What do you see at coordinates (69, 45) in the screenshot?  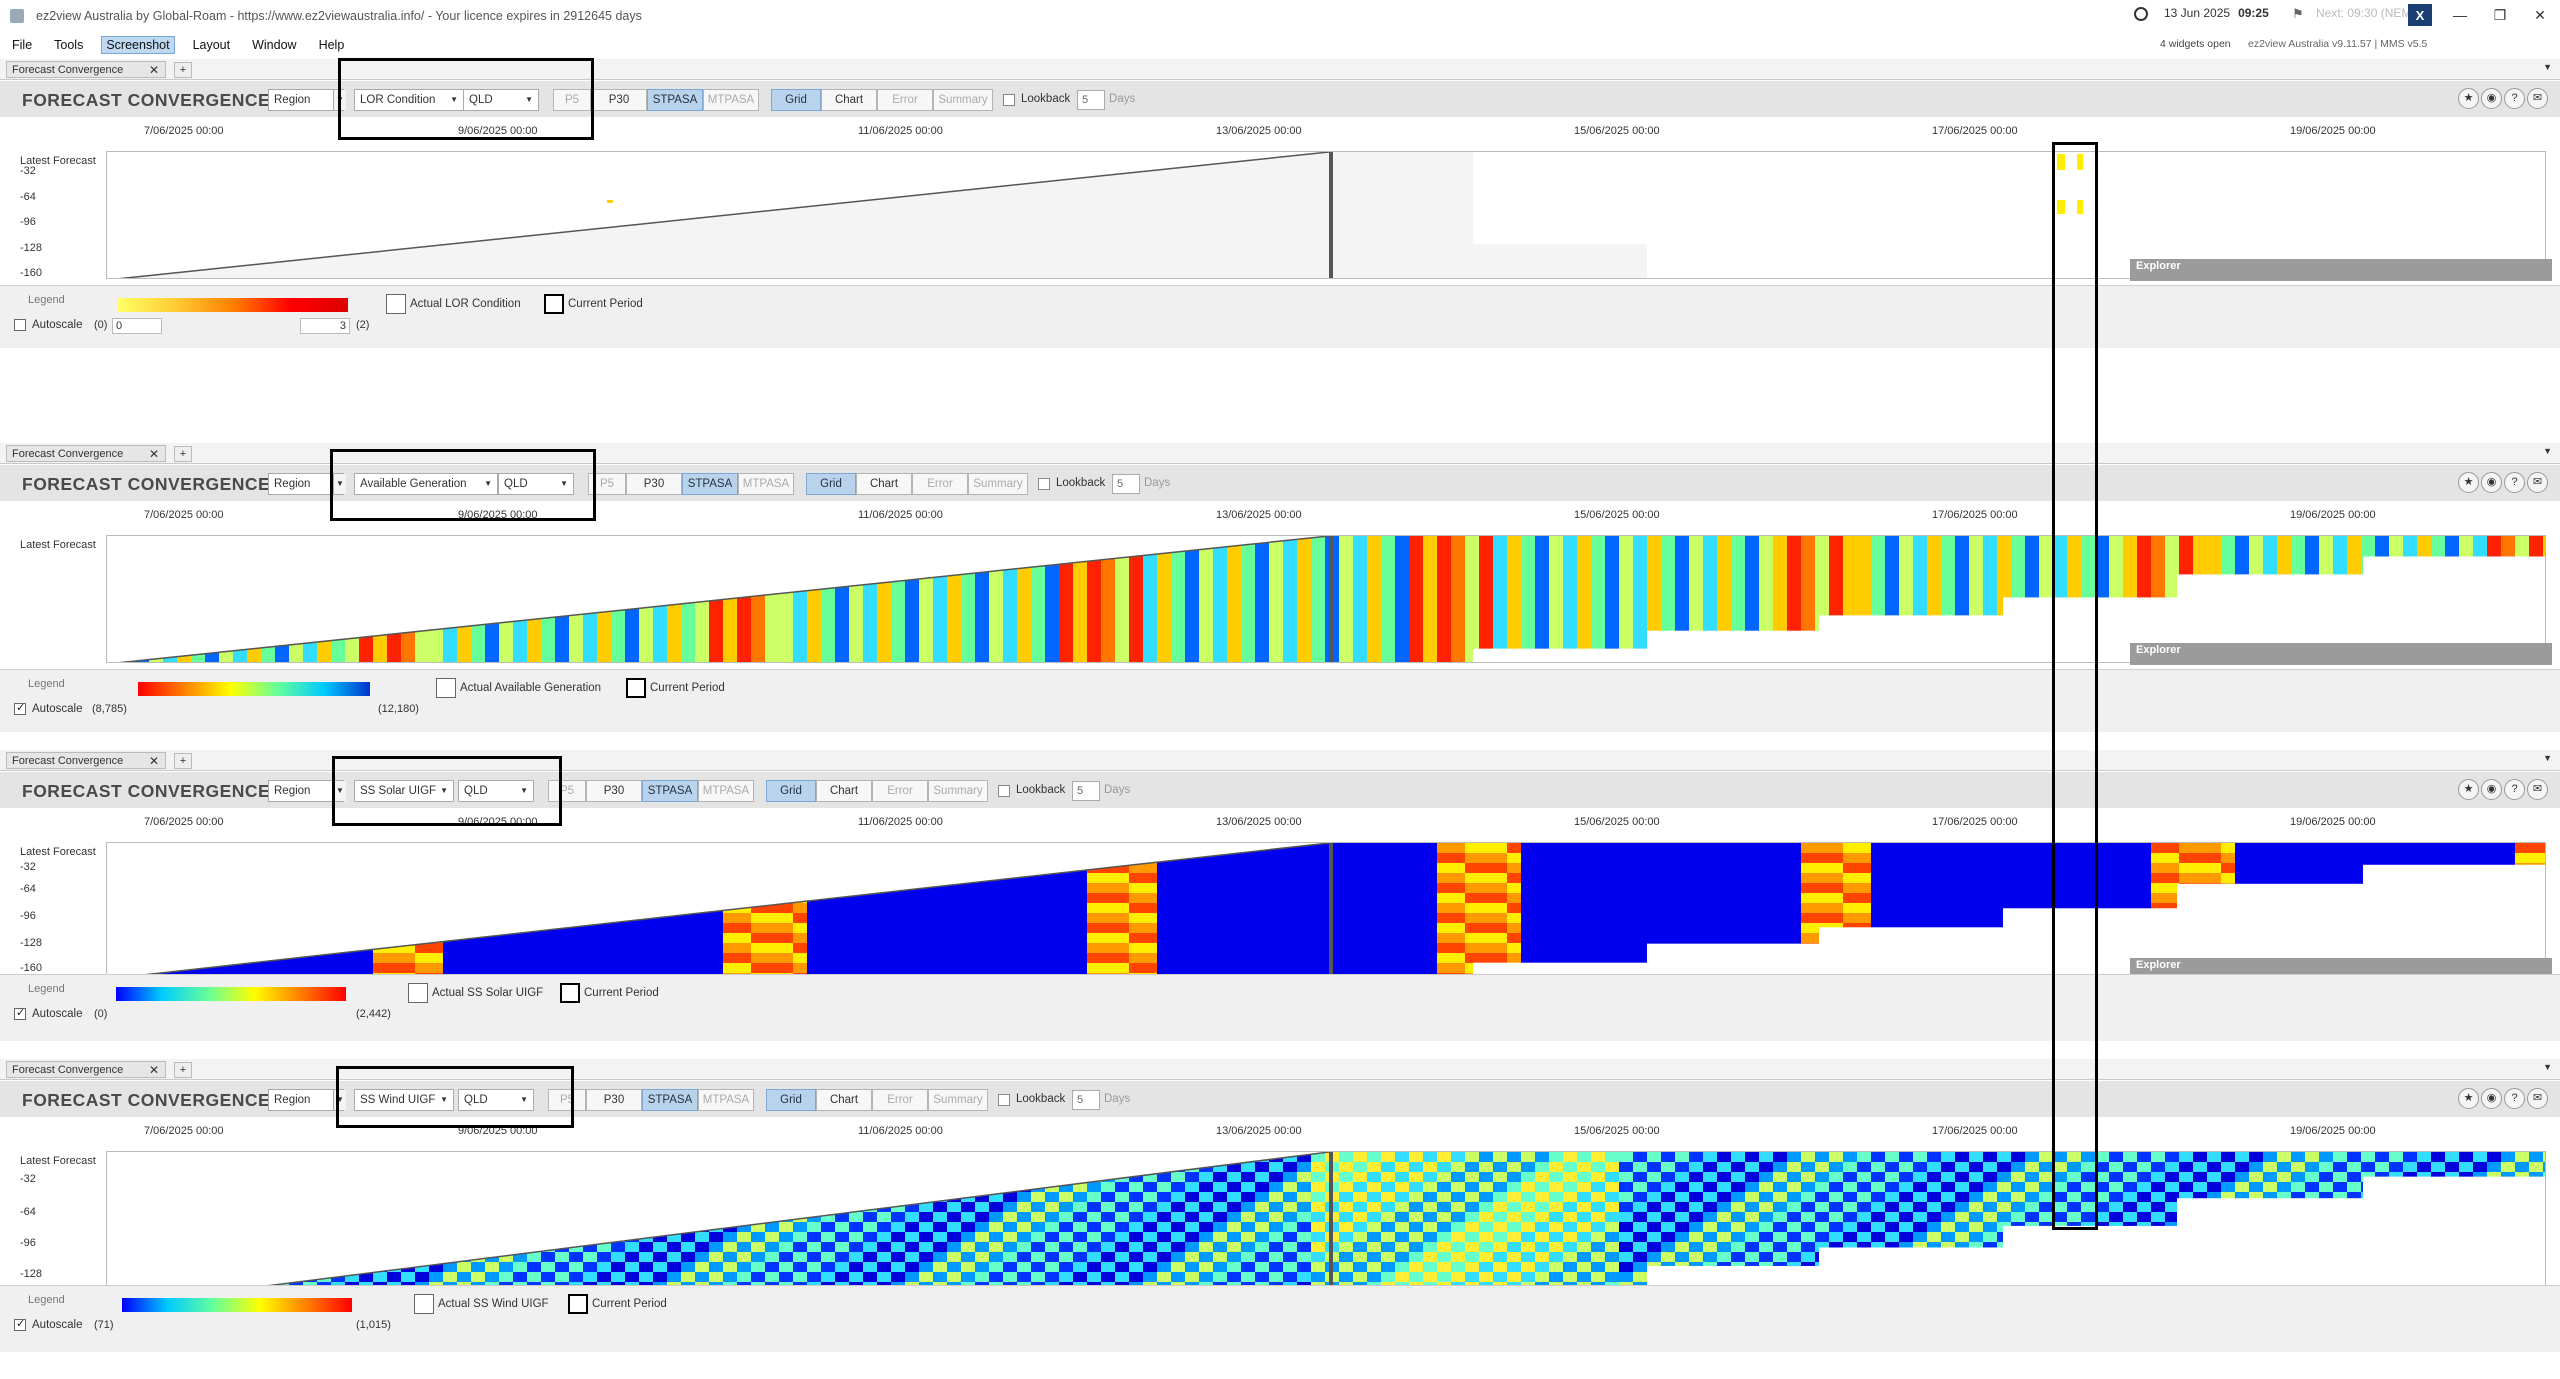 I see `menu-tools: Tools` at bounding box center [69, 45].